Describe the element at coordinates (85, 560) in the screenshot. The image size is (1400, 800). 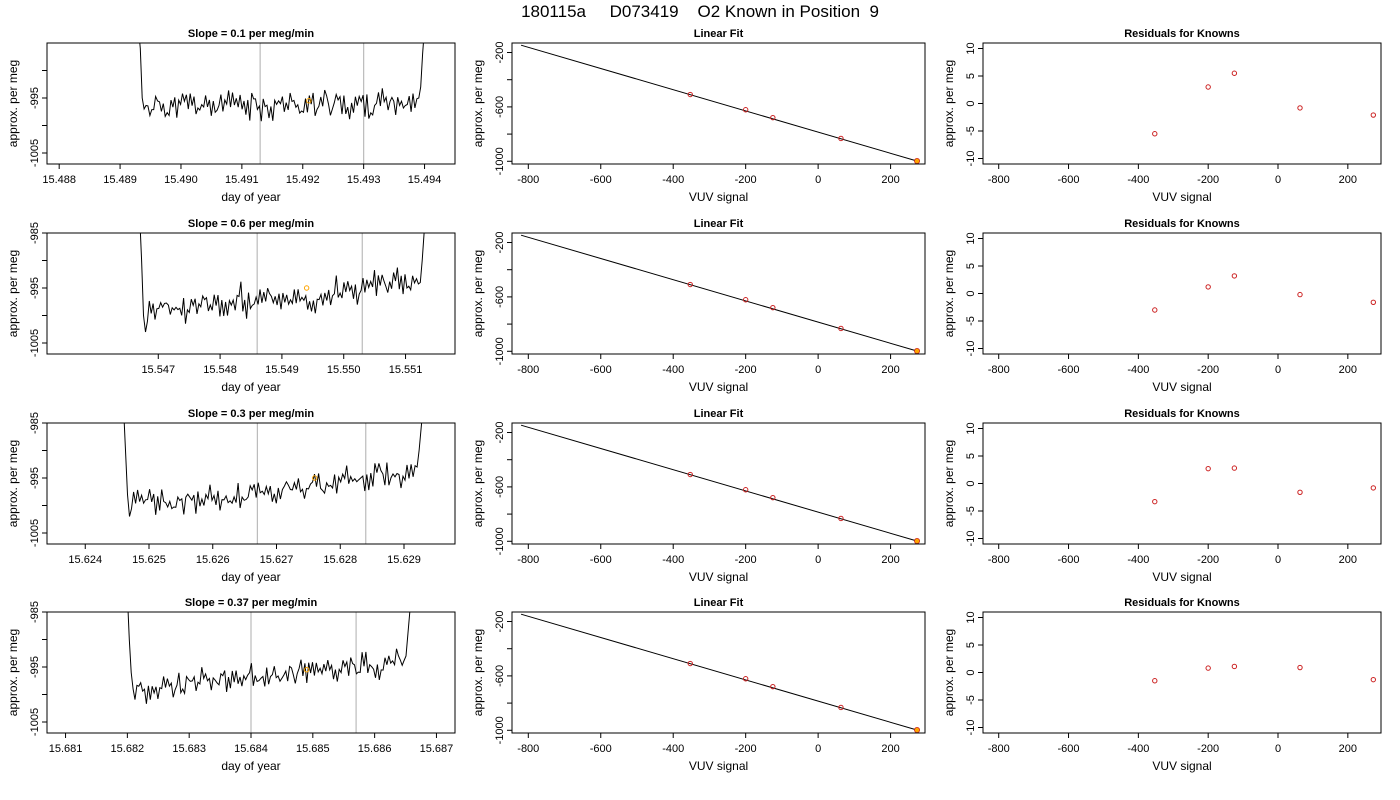
I see `x-tick-label: 15.624` at that location.